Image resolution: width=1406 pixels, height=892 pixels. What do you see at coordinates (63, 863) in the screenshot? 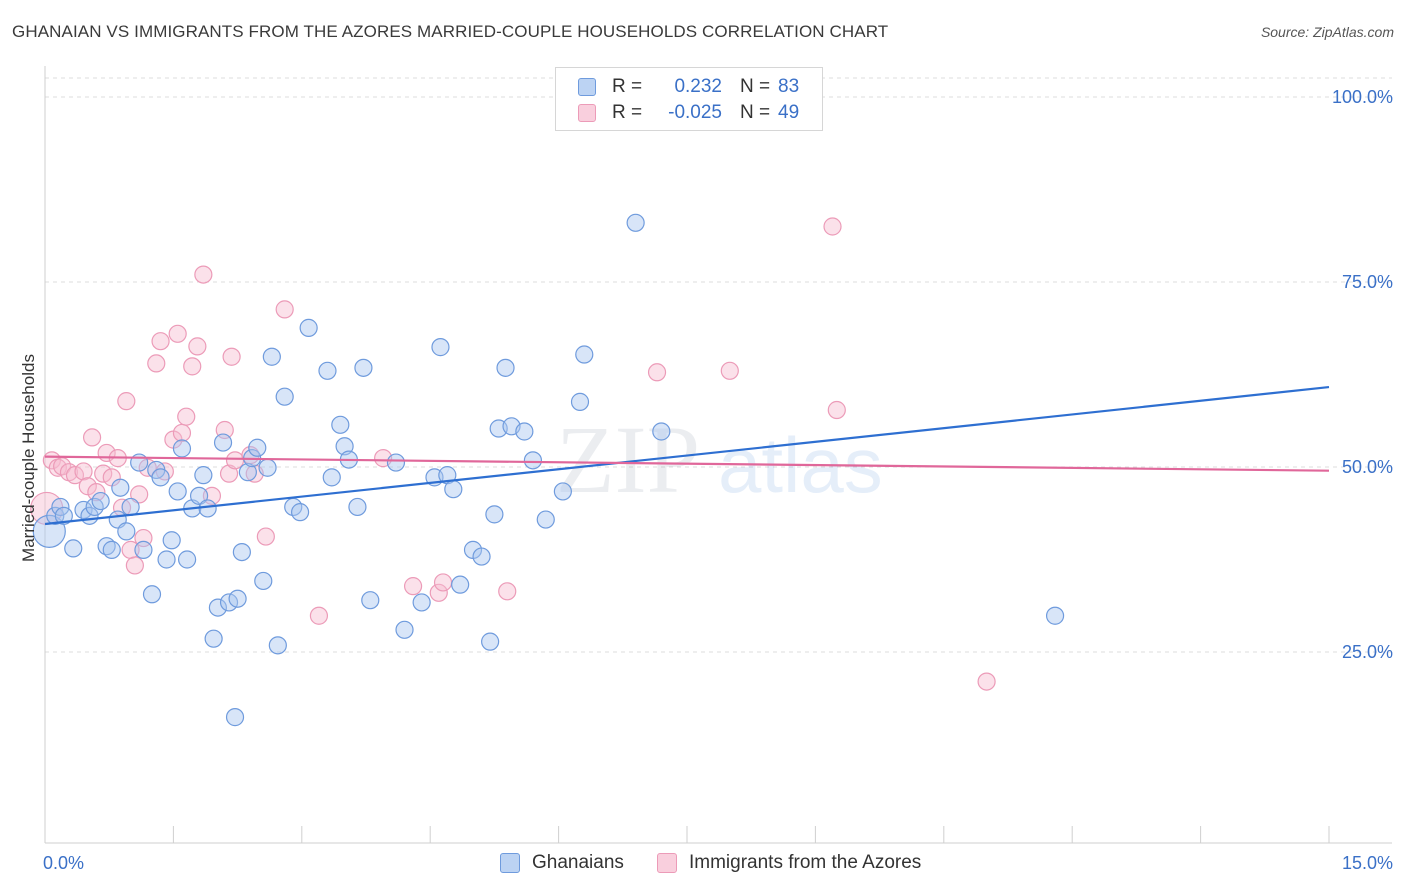
I see `x-tick-label: 0.0%` at bounding box center [63, 863].